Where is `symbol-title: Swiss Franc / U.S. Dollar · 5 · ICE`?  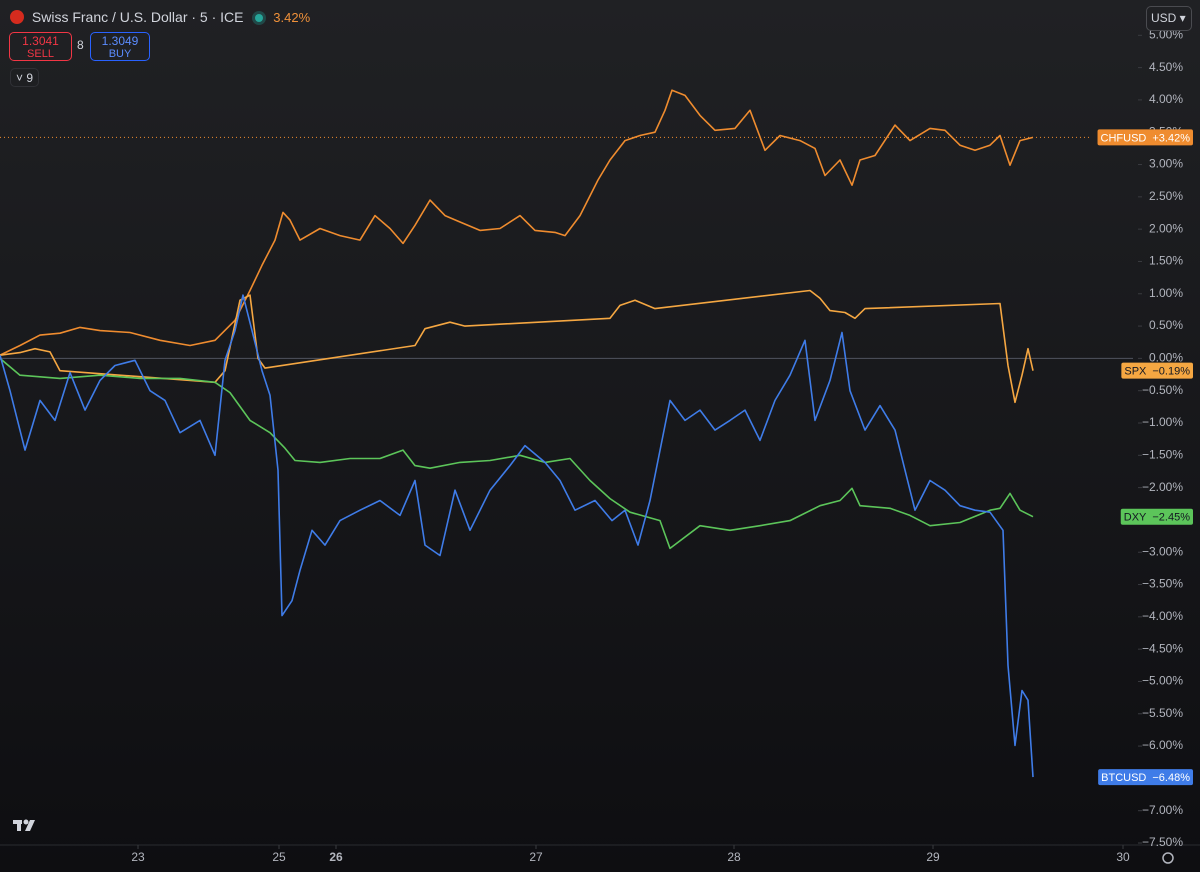 symbol-title: Swiss Franc / U.S. Dollar · 5 · ICE is located at coordinates (137, 17).